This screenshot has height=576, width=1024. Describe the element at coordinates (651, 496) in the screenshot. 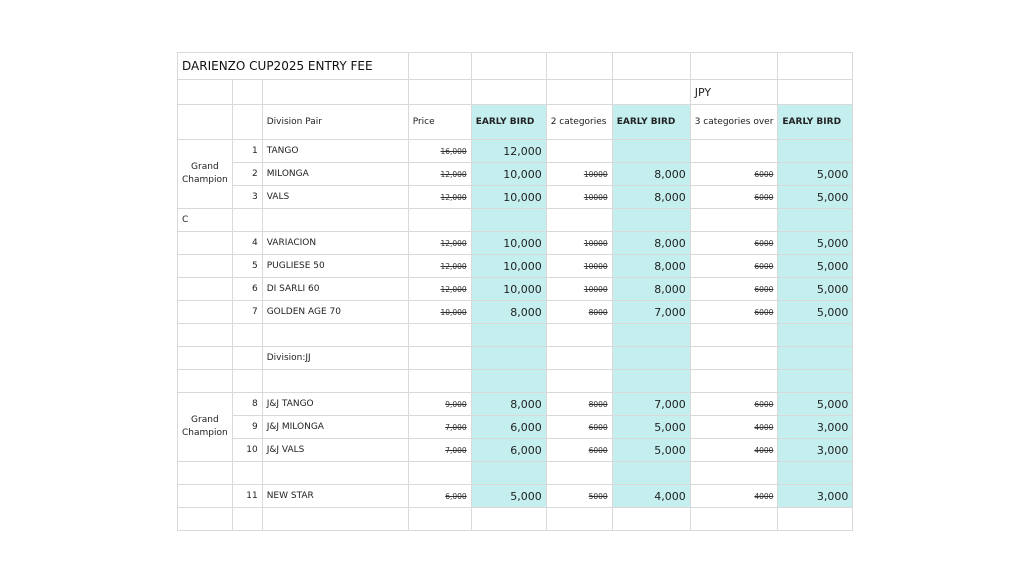

I see `early-bird-two-cat: 4,000` at that location.